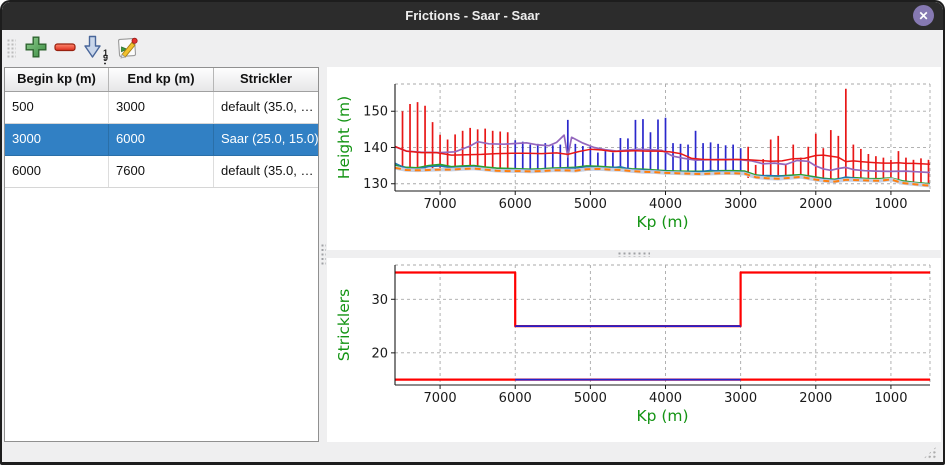 Image resolution: width=945 pixels, height=465 pixels. I want to click on svg-text: 140, so click(375, 148).